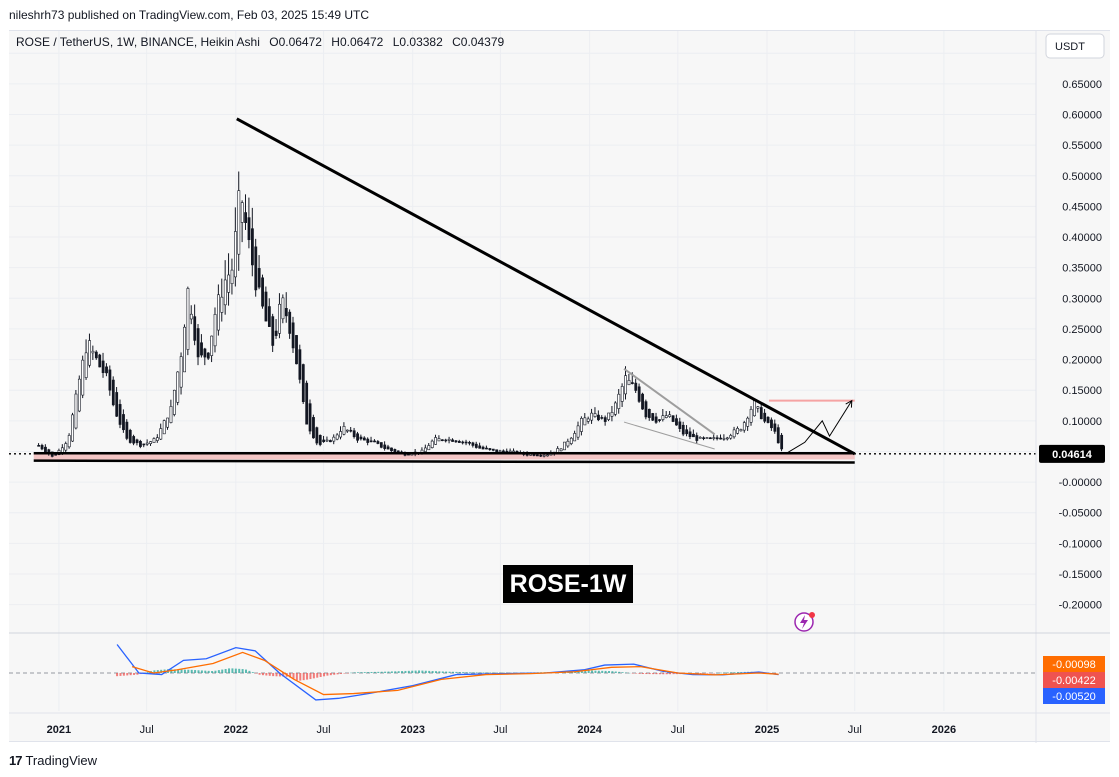 This screenshot has width=1119, height=777. What do you see at coordinates (1075, 46) in the screenshot?
I see `currency-button: USDT` at bounding box center [1075, 46].